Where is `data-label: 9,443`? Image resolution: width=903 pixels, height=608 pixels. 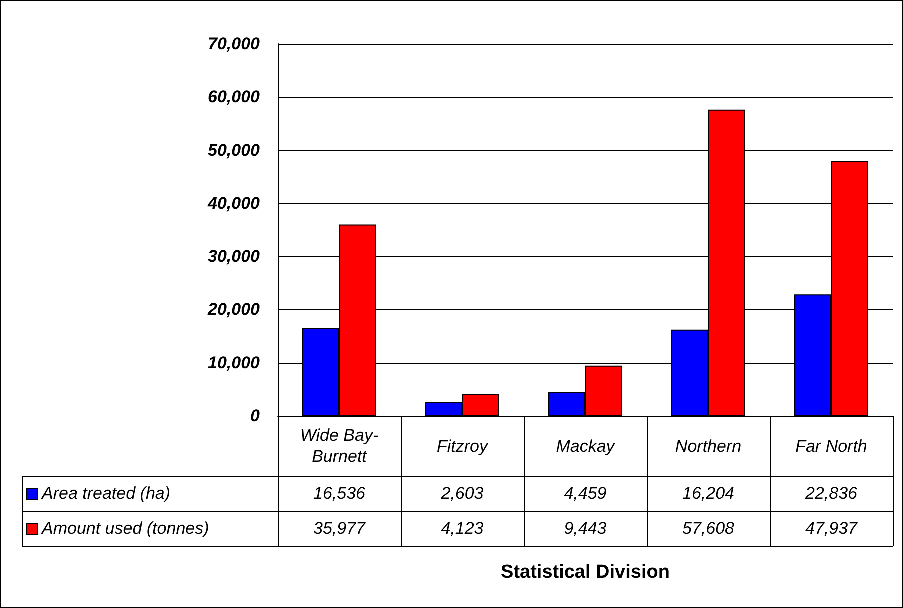
data-label: 9,443 is located at coordinates (585, 529).